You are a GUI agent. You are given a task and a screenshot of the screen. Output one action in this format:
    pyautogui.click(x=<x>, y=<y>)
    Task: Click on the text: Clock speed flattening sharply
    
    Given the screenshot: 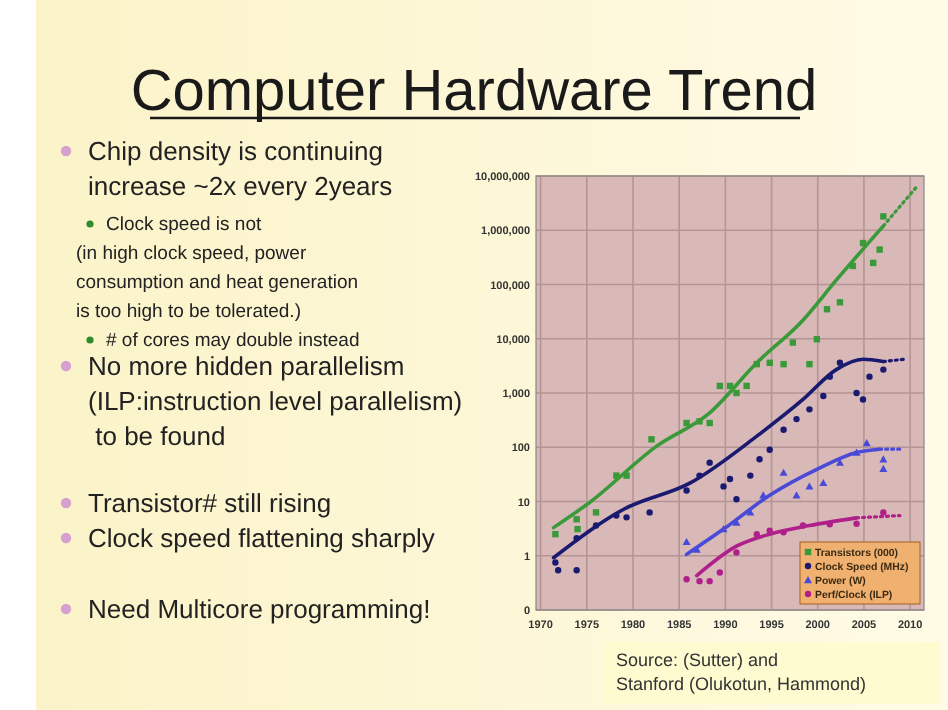 What is the action you would take?
    pyautogui.click(x=262, y=538)
    